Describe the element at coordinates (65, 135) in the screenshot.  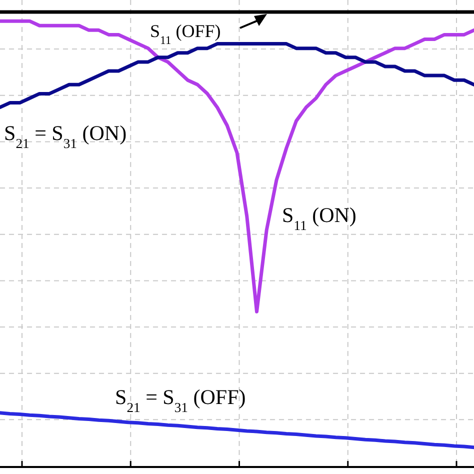
I see `series-label: S$_{21}$ = S$_{31}$ (ON)` at that location.